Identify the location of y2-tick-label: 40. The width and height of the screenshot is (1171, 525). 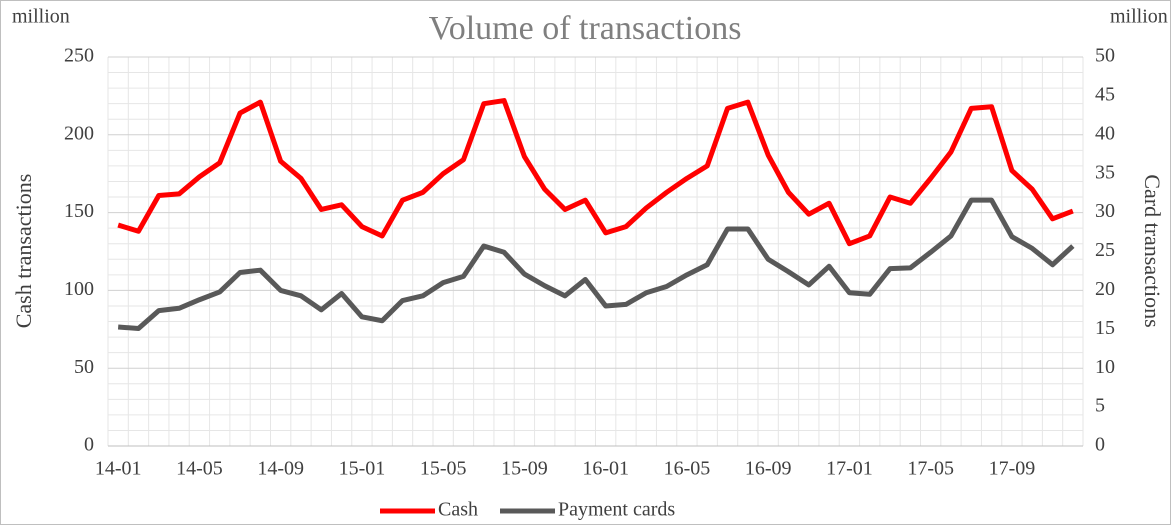
(1105, 133).